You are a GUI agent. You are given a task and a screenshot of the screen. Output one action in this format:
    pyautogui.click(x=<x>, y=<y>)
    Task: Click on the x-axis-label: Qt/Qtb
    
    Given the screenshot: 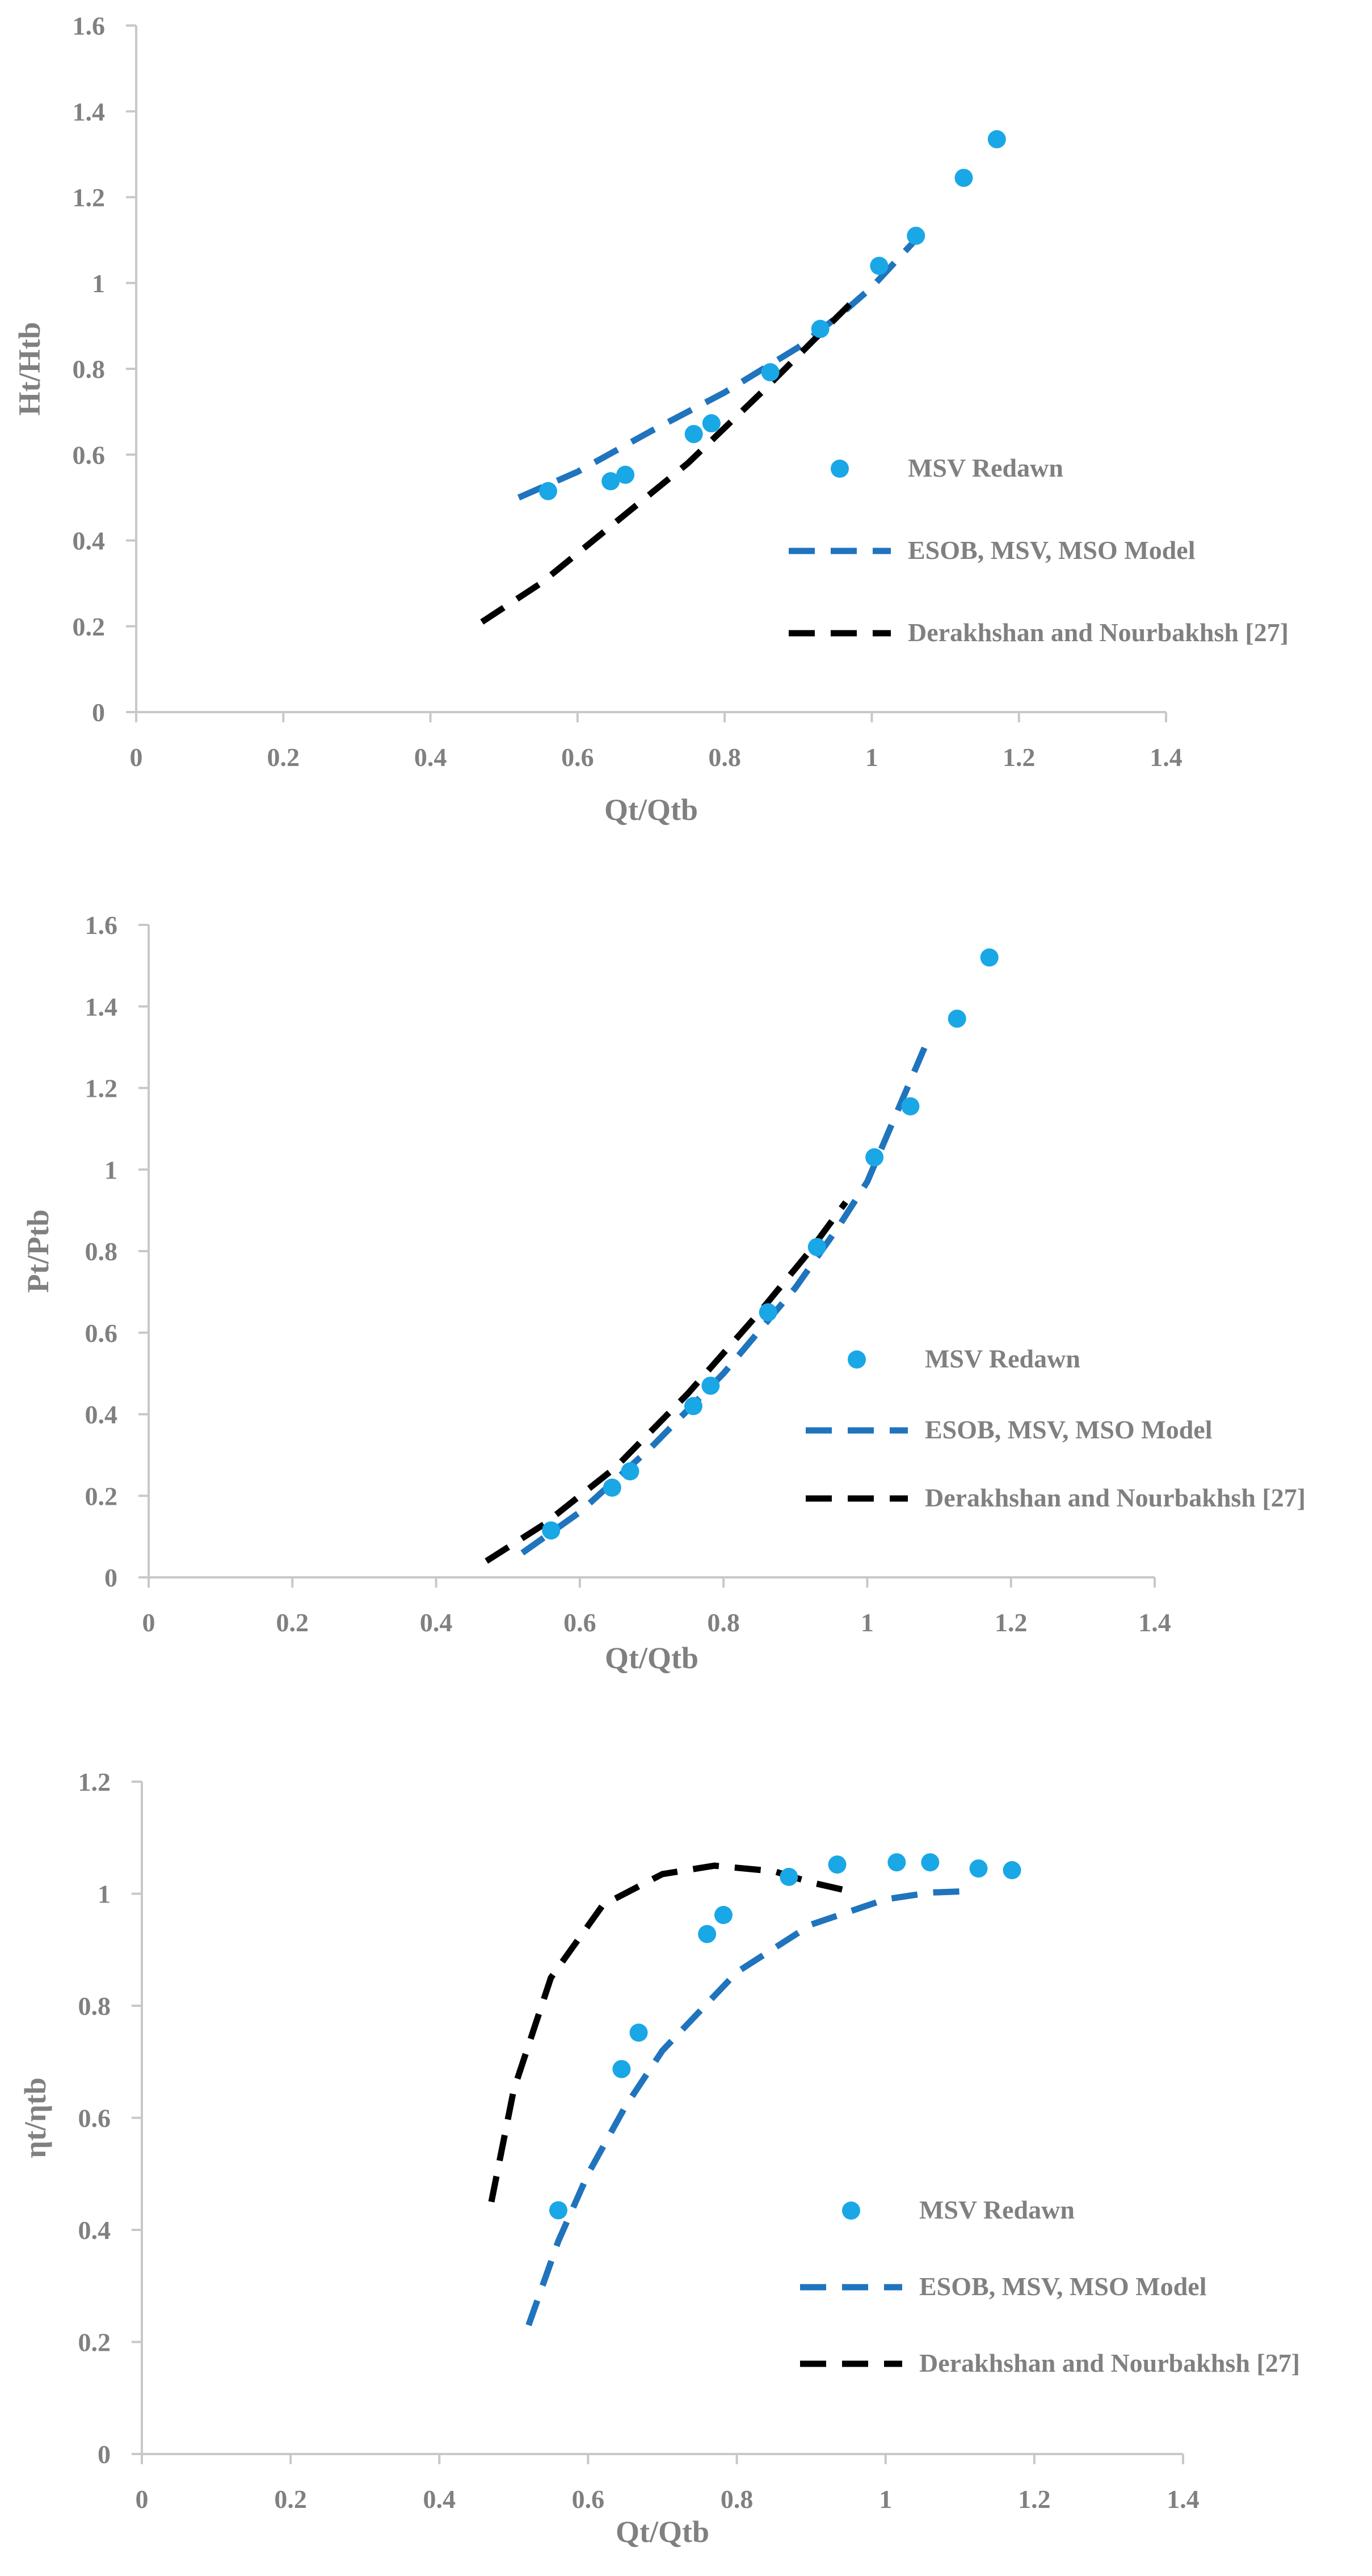 What is the action you would take?
    pyautogui.click(x=651, y=1658)
    